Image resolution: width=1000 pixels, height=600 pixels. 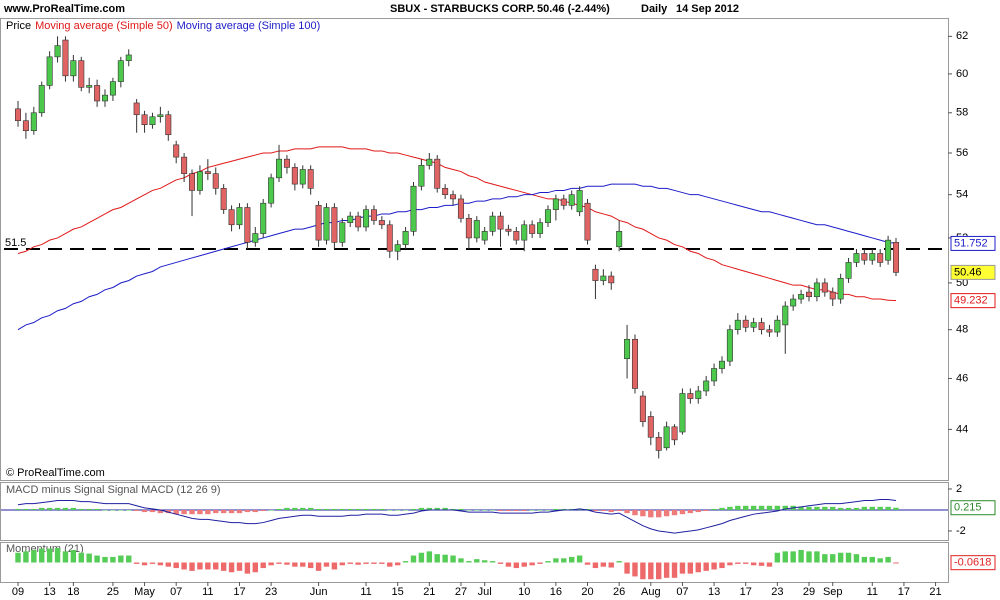 What do you see at coordinates (319, 592) in the screenshot?
I see `x-tick-label: Jun` at bounding box center [319, 592].